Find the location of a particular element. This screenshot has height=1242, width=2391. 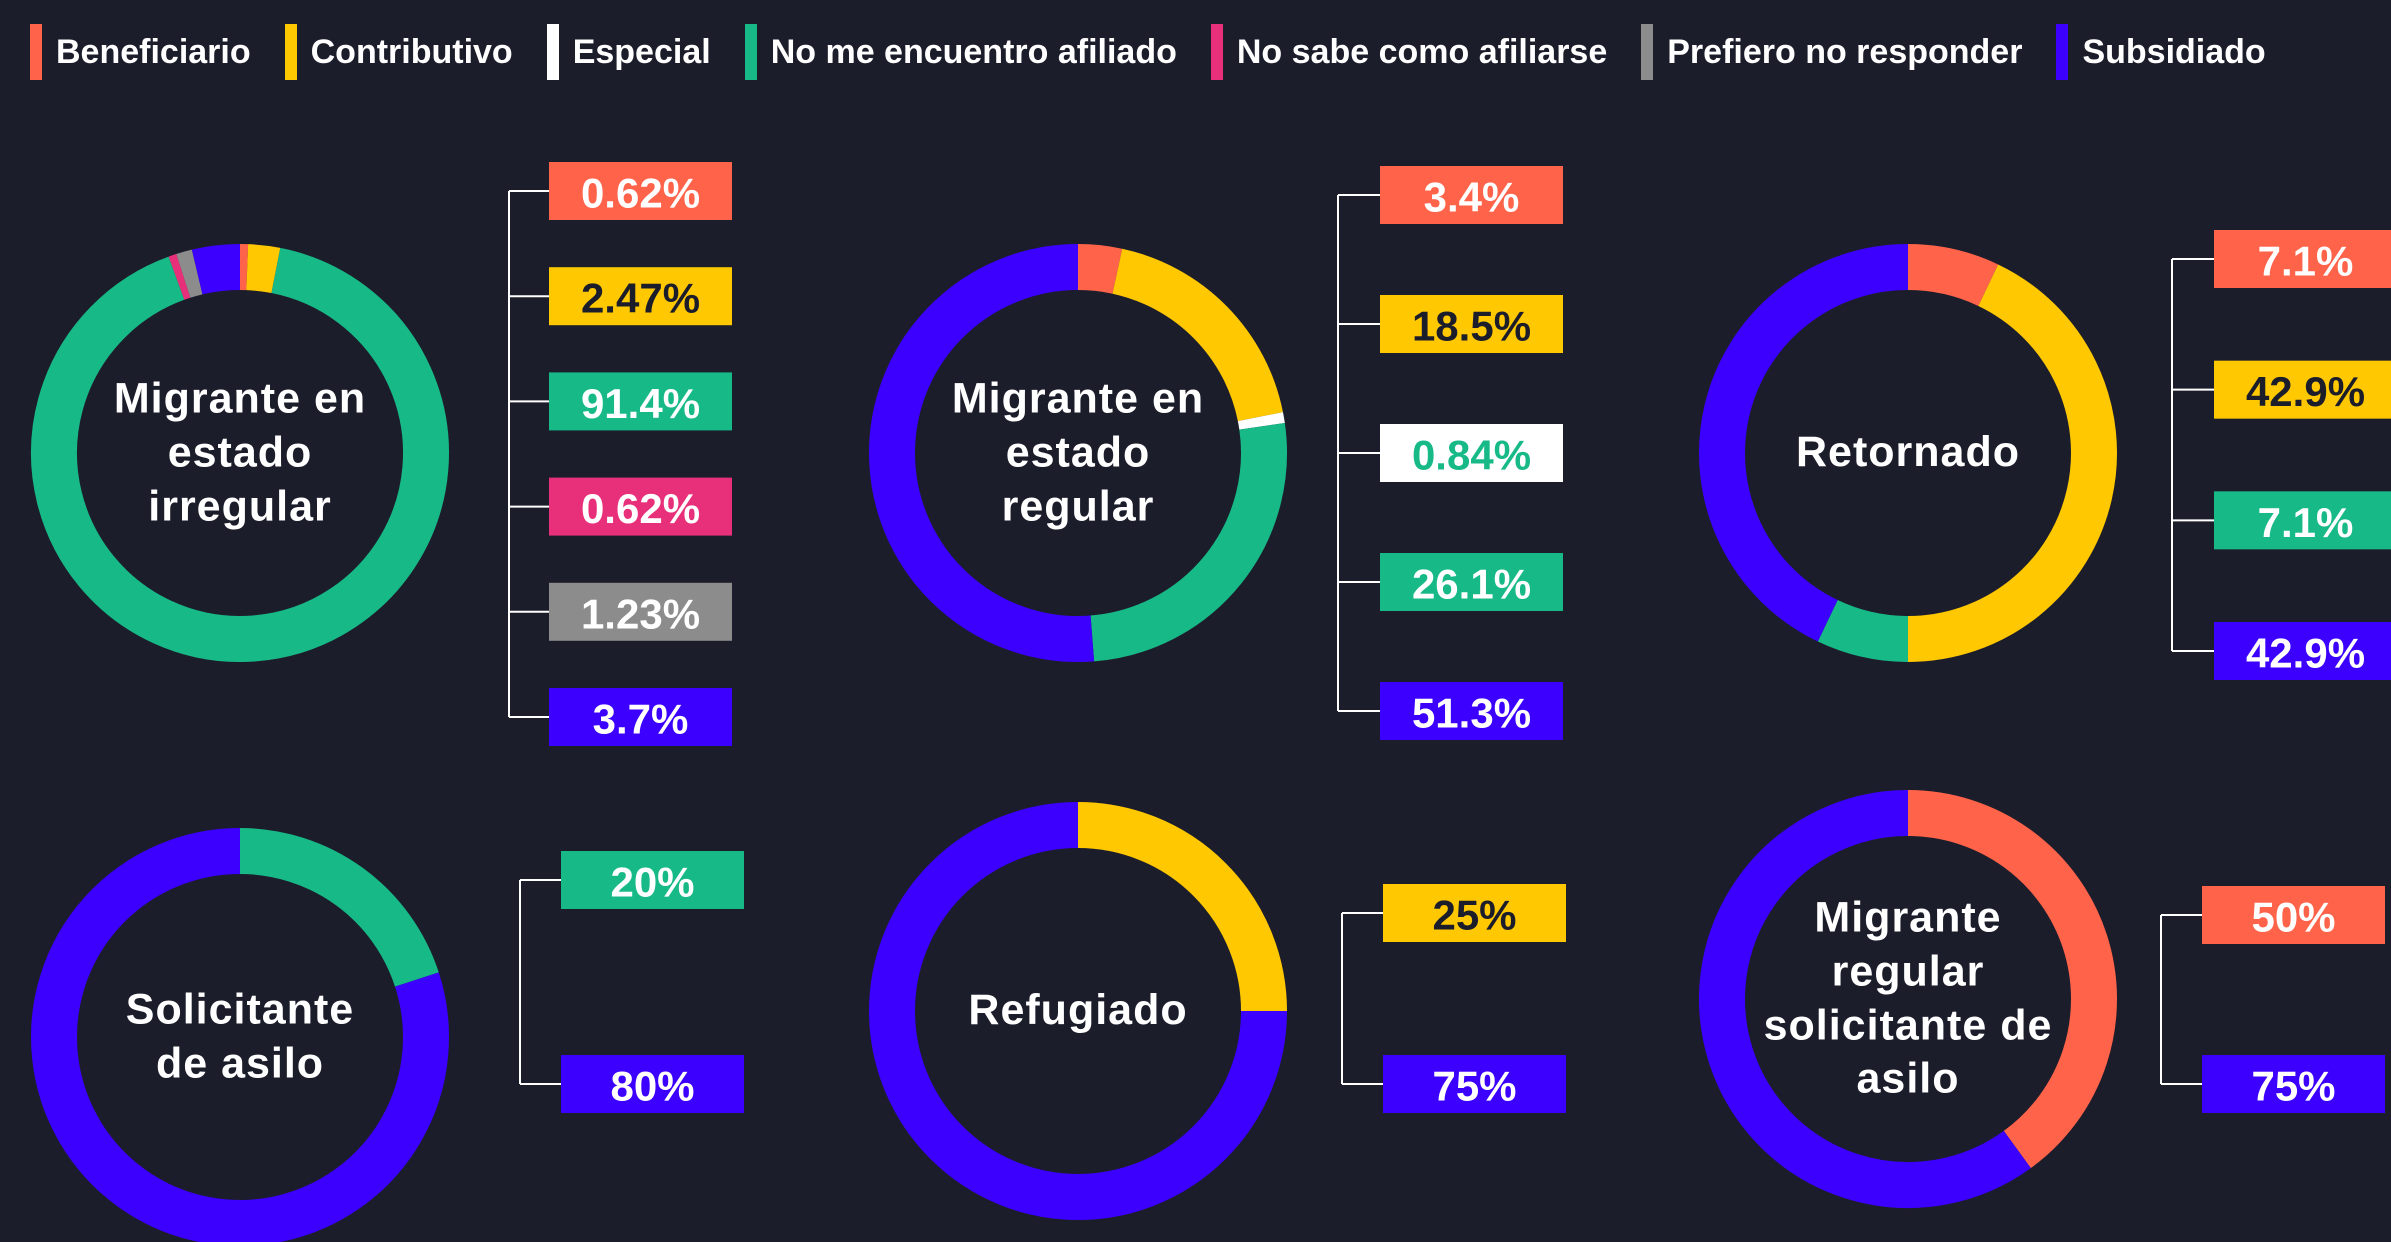

legend-item: Especial is located at coordinates (628, 52).